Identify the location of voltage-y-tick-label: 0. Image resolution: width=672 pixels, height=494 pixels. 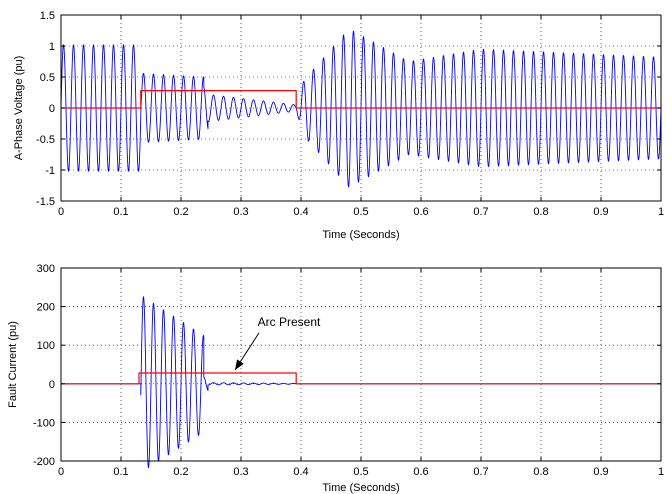
(52, 109).